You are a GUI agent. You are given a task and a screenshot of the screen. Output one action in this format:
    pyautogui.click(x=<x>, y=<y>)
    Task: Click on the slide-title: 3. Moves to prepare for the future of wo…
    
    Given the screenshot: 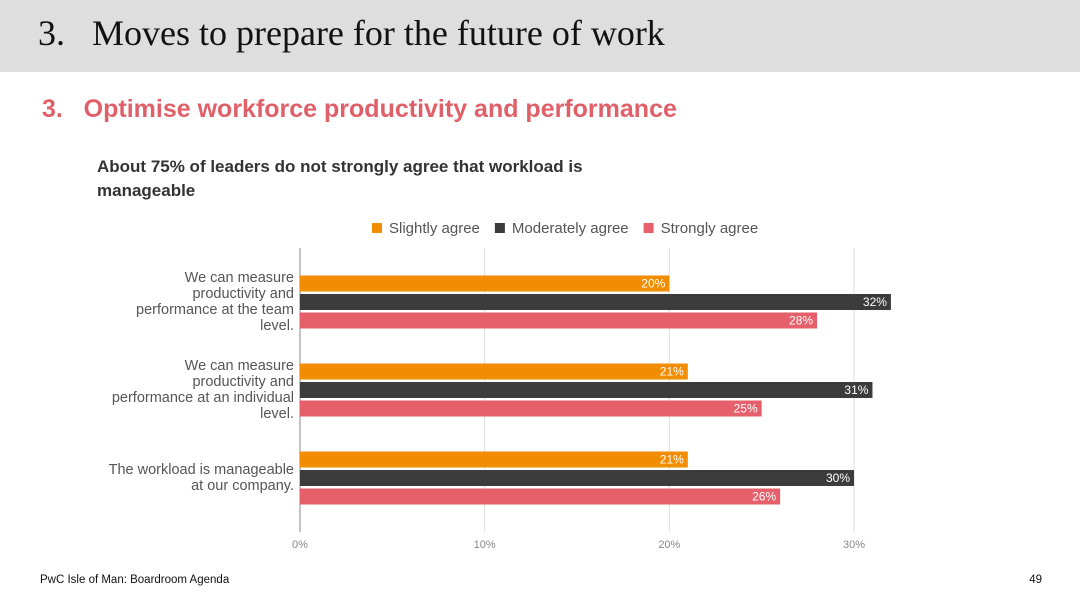 What is the action you would take?
    pyautogui.click(x=351, y=33)
    